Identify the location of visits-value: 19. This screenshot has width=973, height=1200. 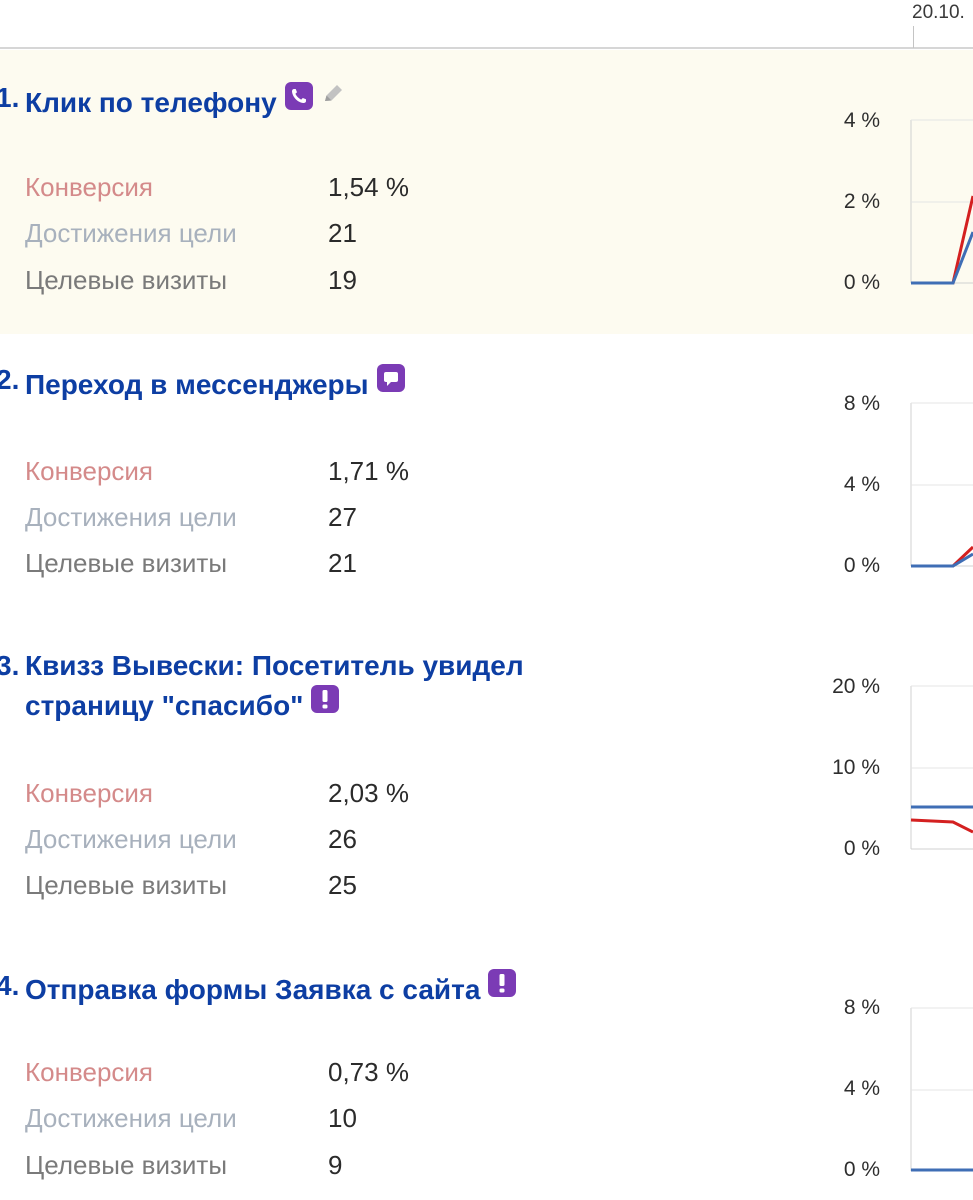
(342, 280).